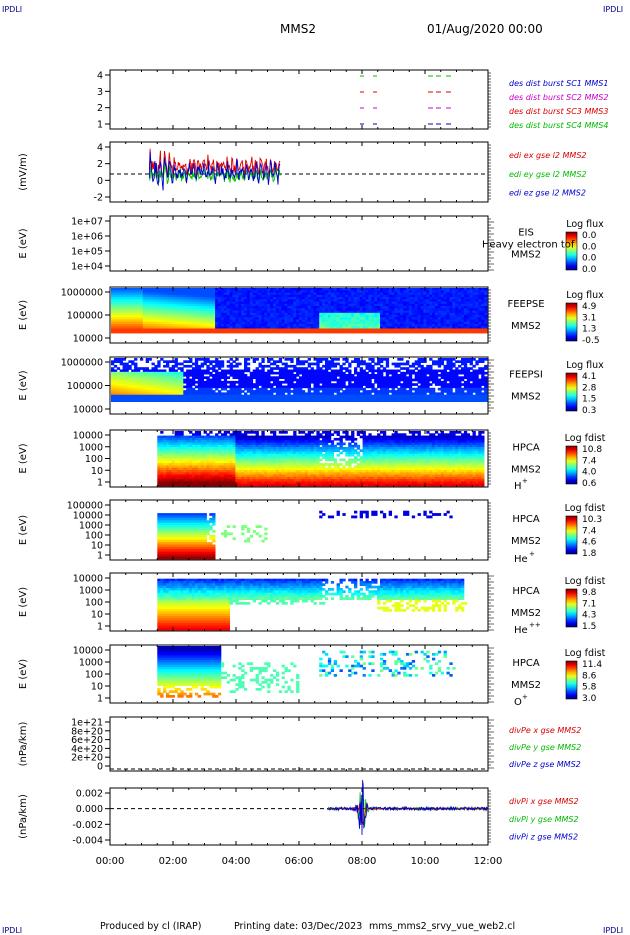 The image size is (630, 935). I want to click on panel-eis-spacecraft: MMS2, so click(526, 255).